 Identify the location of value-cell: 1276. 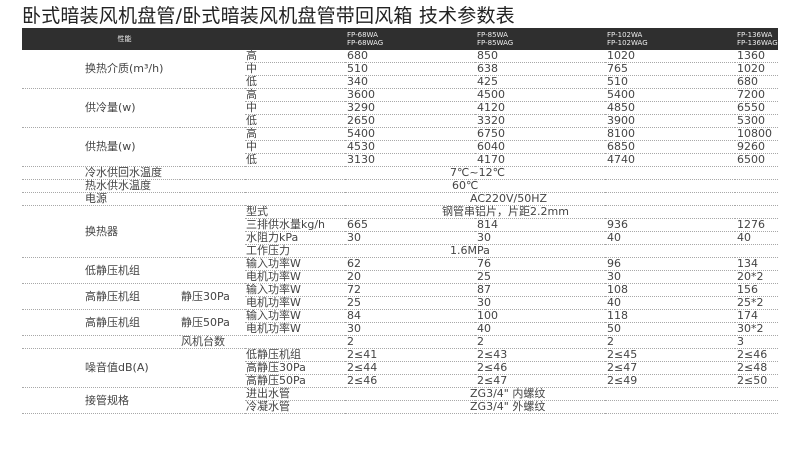
(757, 225).